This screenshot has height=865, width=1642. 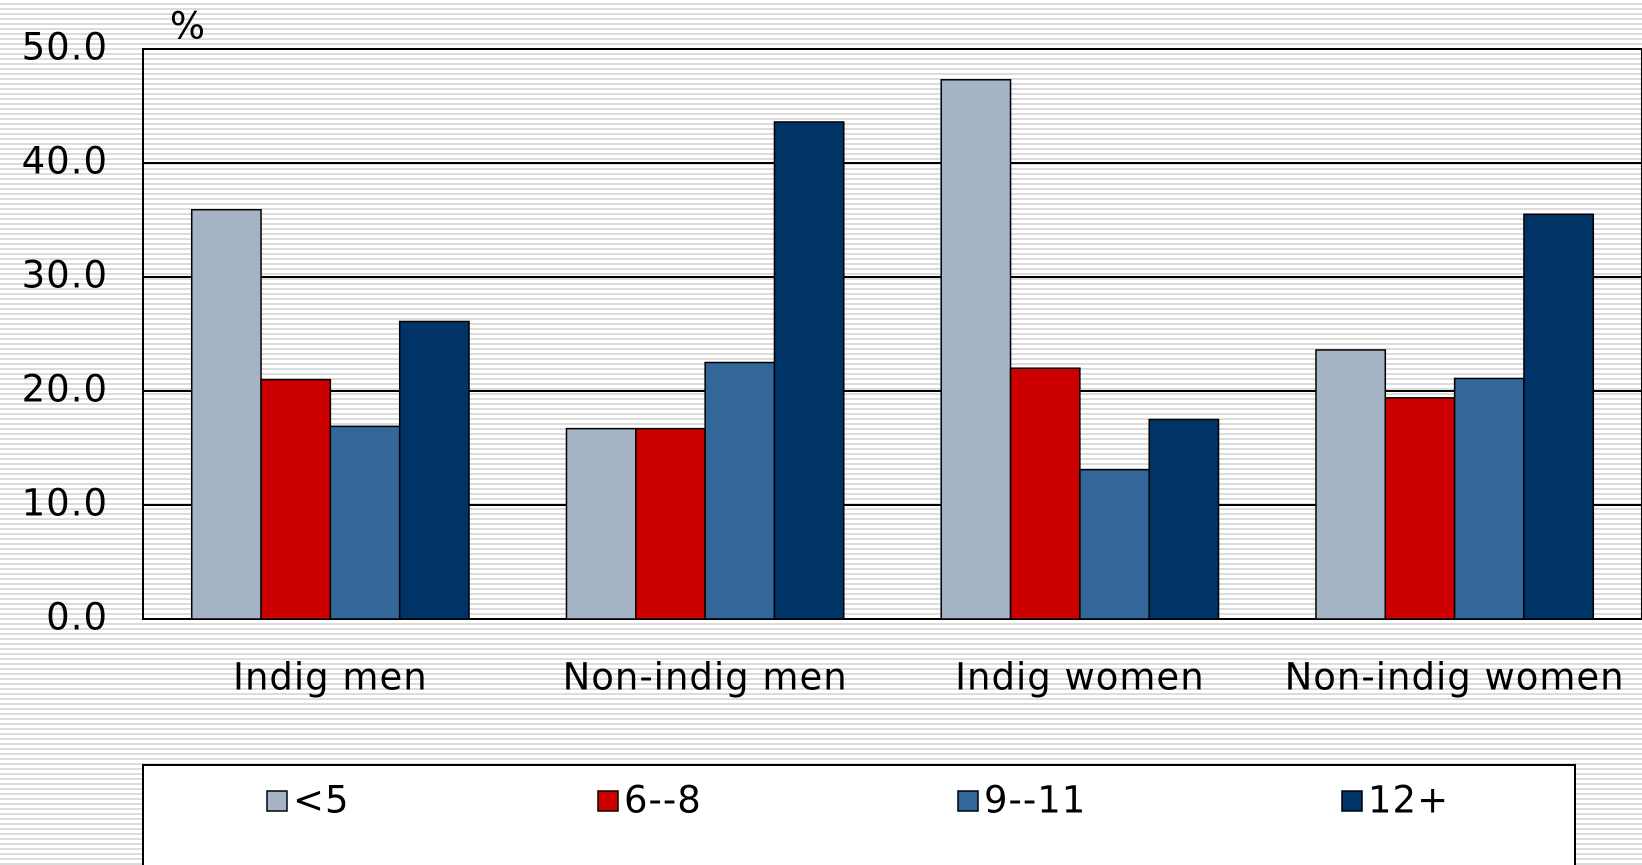 What do you see at coordinates (65, 161) in the screenshot?
I see `y-tick-label: 40.0` at bounding box center [65, 161].